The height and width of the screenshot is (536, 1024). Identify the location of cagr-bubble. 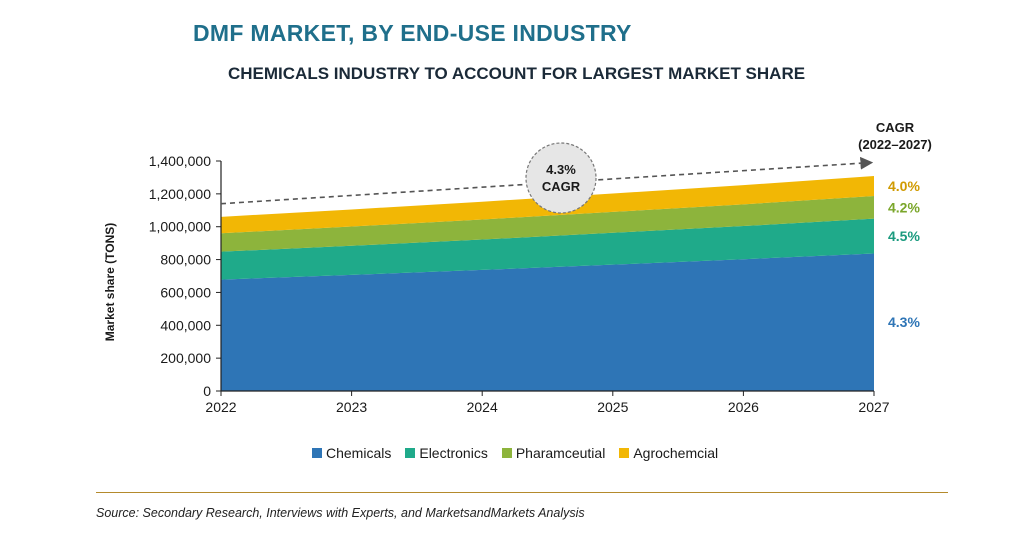
(561, 178).